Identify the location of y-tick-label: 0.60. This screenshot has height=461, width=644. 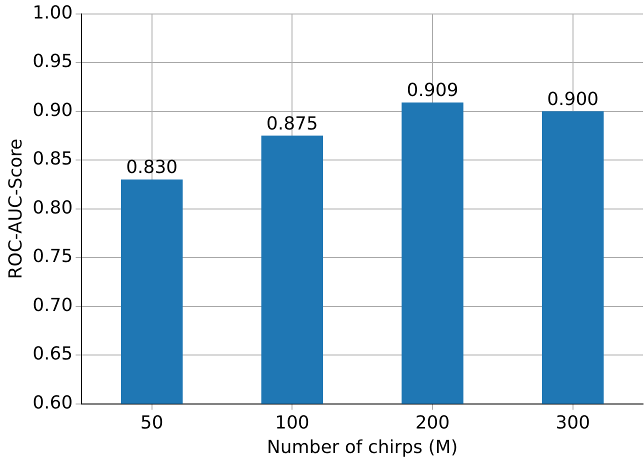
(52, 403).